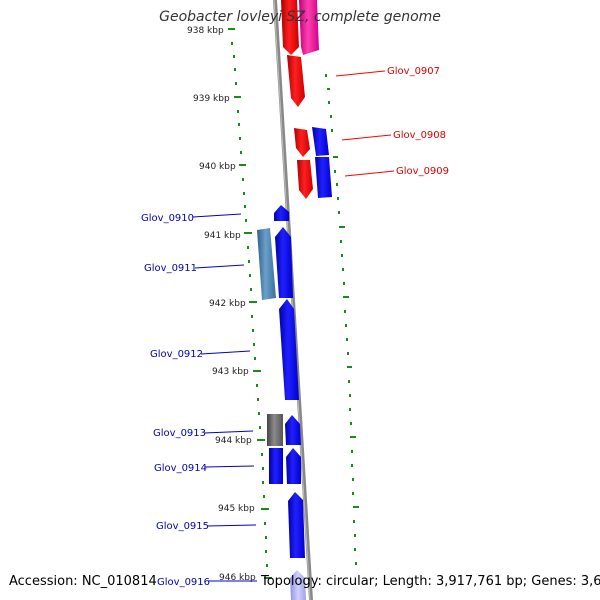  Describe the element at coordinates (276, 466) in the screenshot. I see `gene-feature-glov-0914-blue-a` at that location.